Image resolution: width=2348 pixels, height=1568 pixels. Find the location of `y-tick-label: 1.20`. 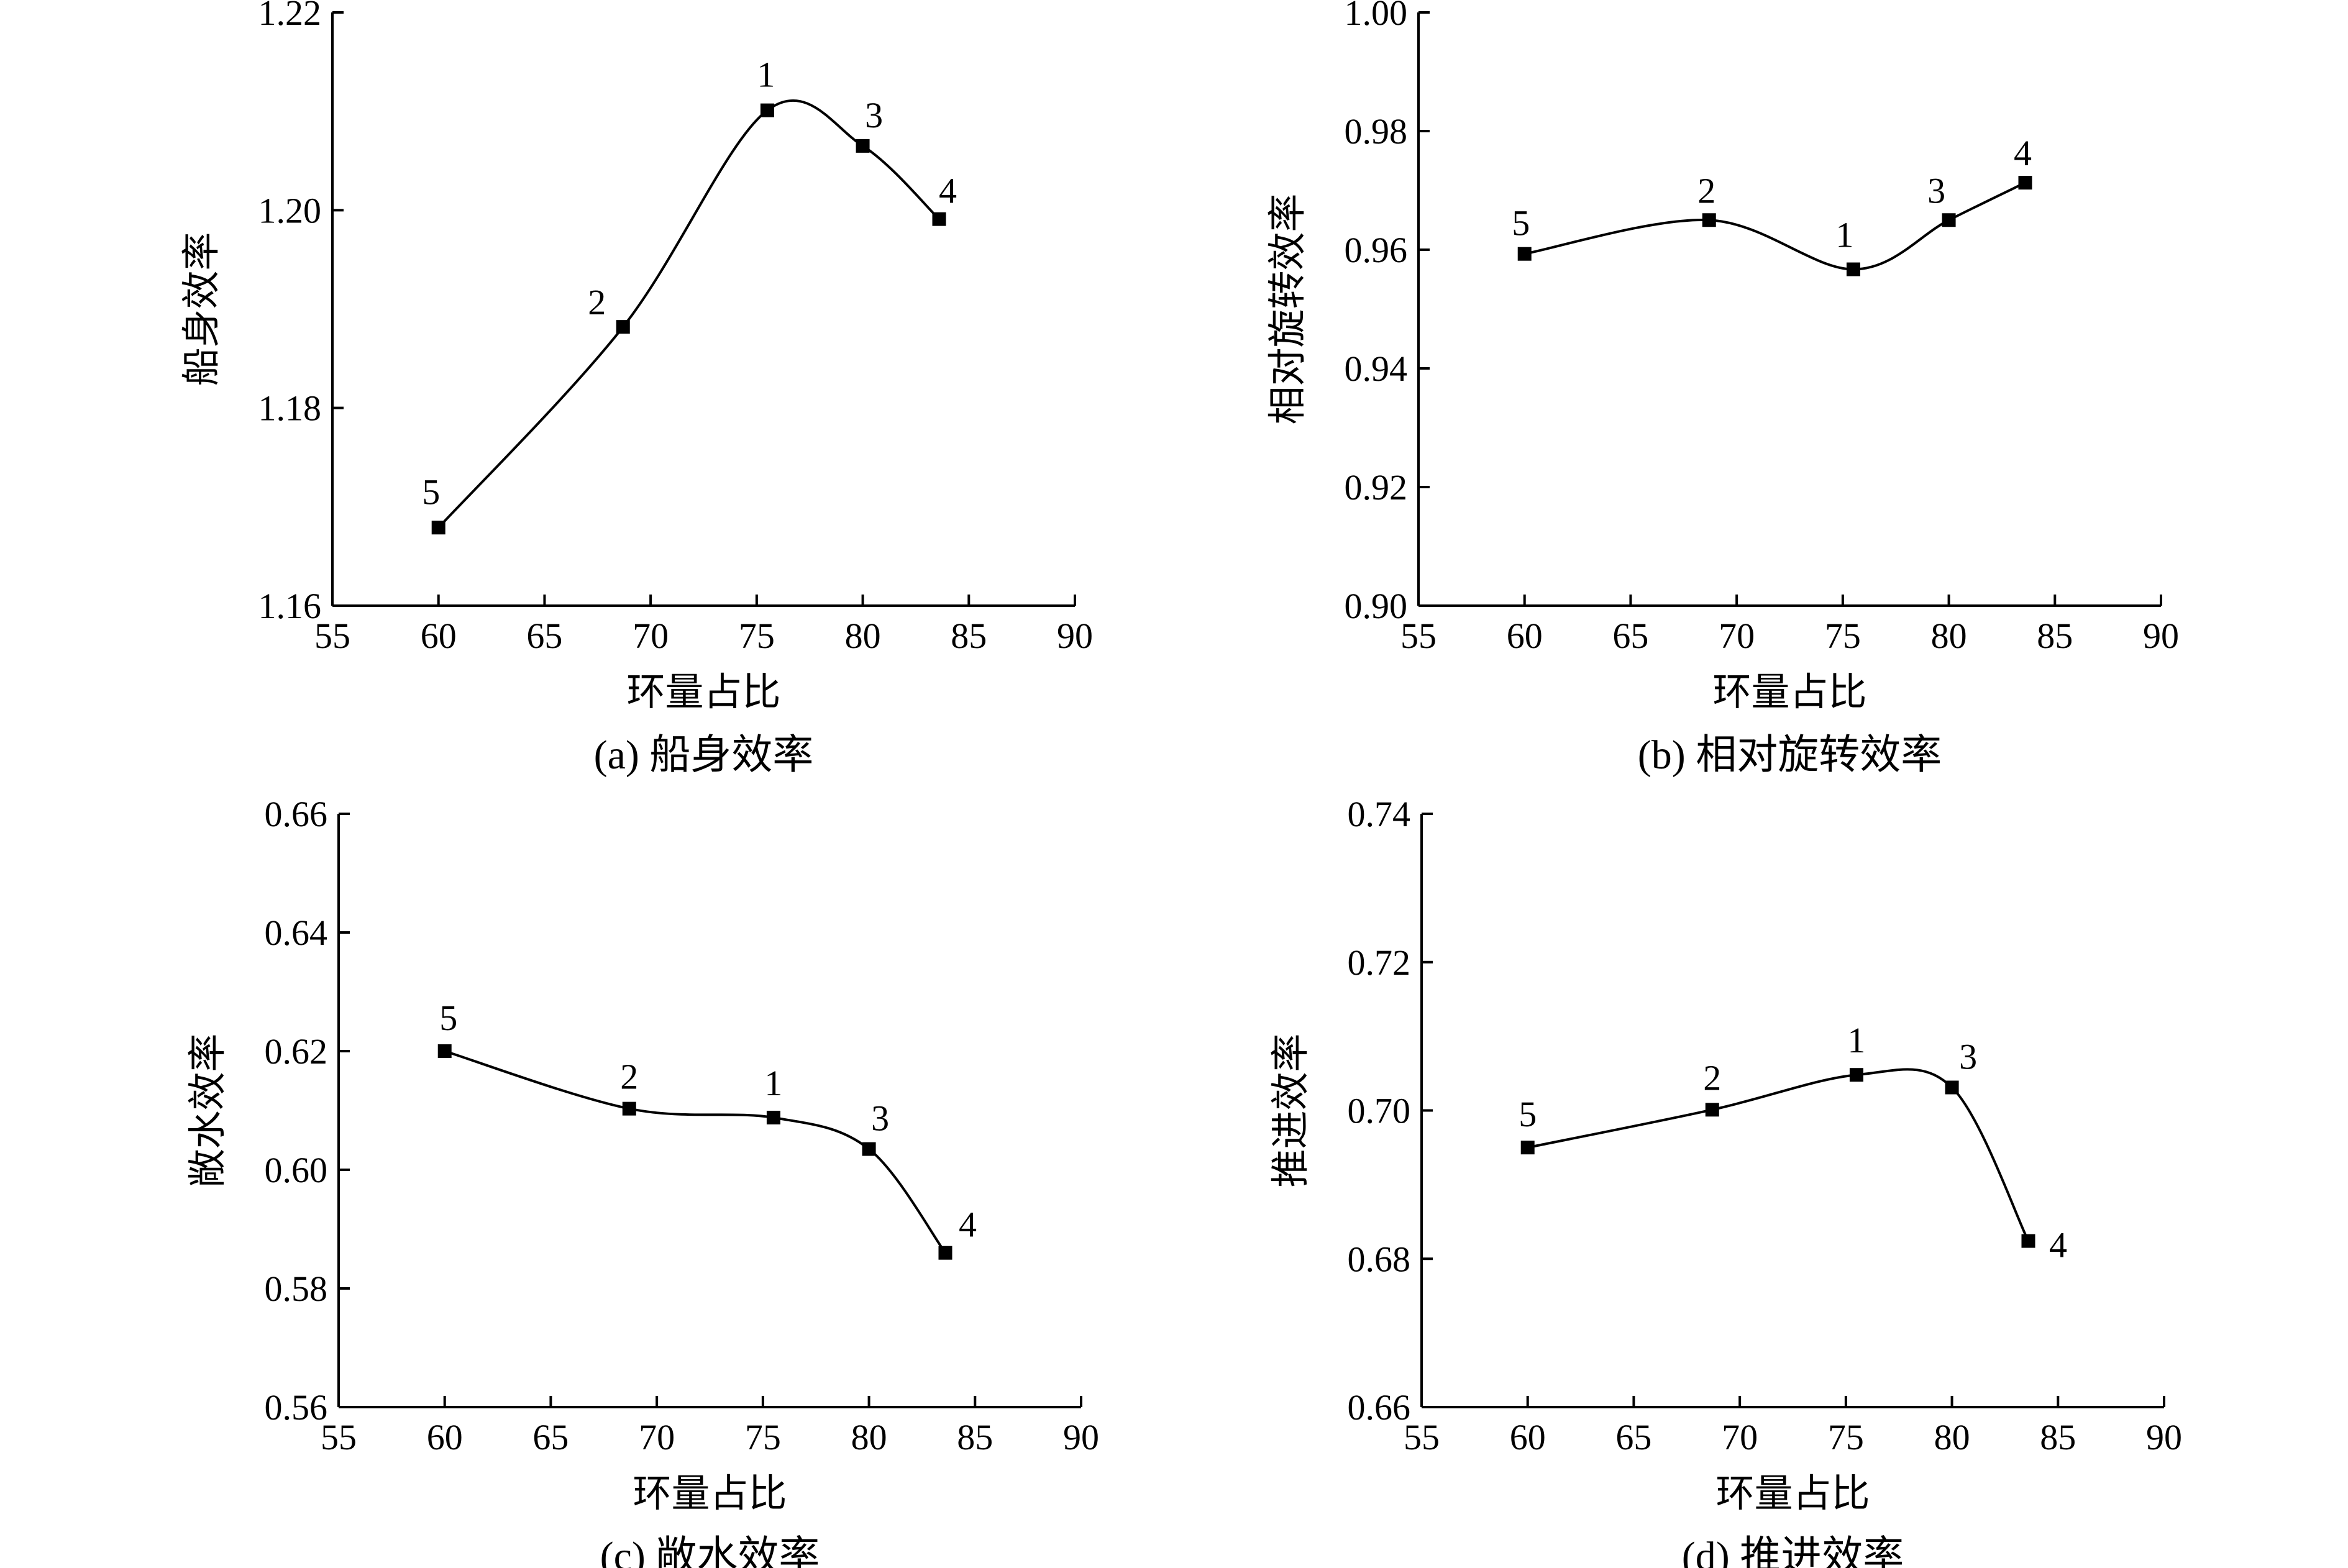

y-tick-label: 1.20 is located at coordinates (290, 210).